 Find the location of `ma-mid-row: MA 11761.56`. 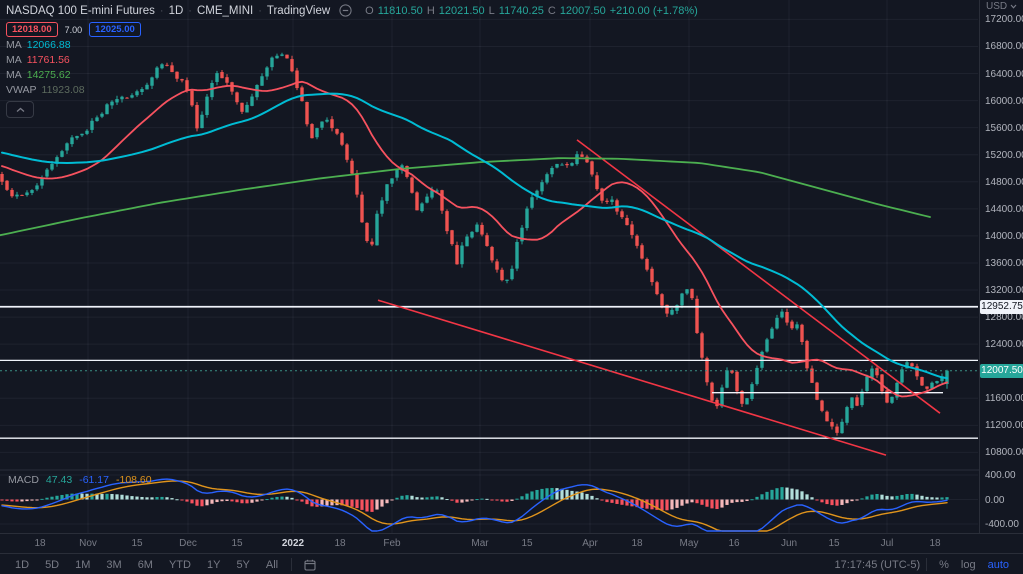

ma-mid-row: MA 11761.56 is located at coordinates (352, 60).